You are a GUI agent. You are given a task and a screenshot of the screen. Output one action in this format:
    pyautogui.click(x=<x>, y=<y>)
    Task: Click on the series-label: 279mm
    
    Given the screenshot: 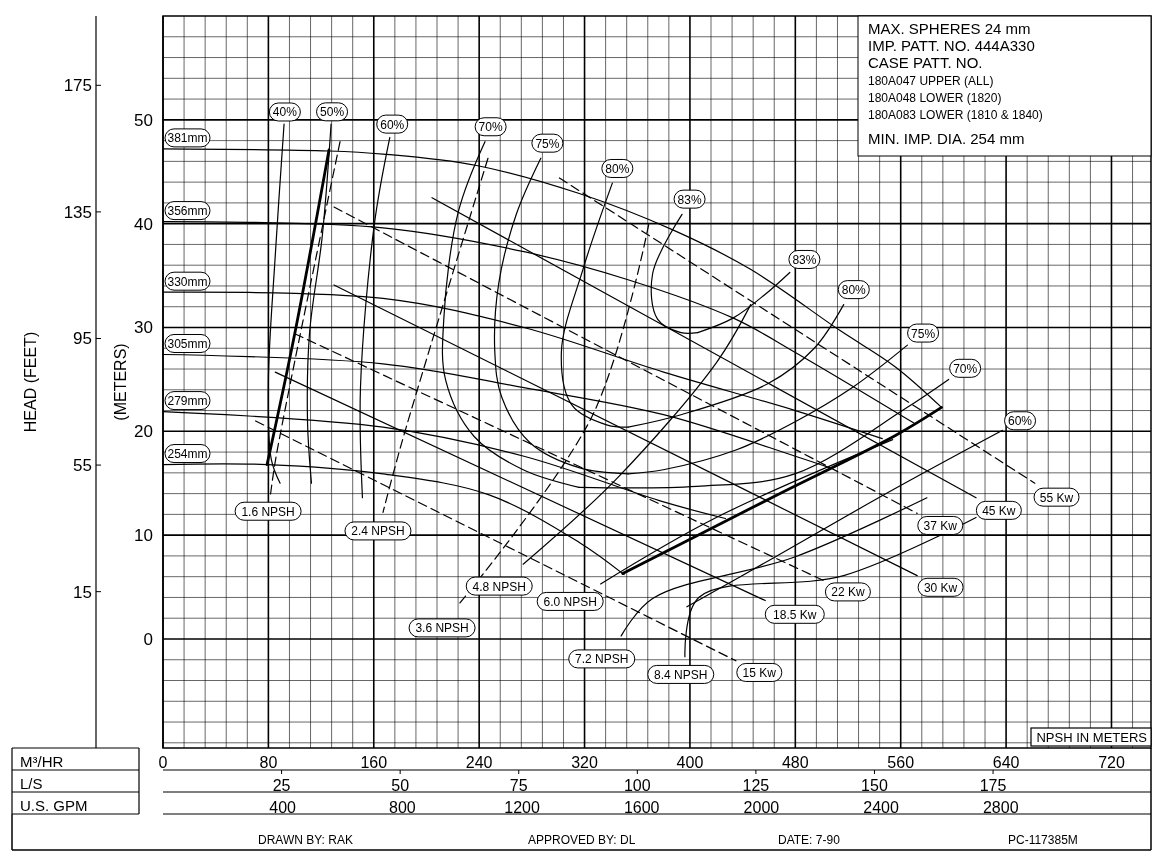 What is the action you would take?
    pyautogui.click(x=187, y=401)
    